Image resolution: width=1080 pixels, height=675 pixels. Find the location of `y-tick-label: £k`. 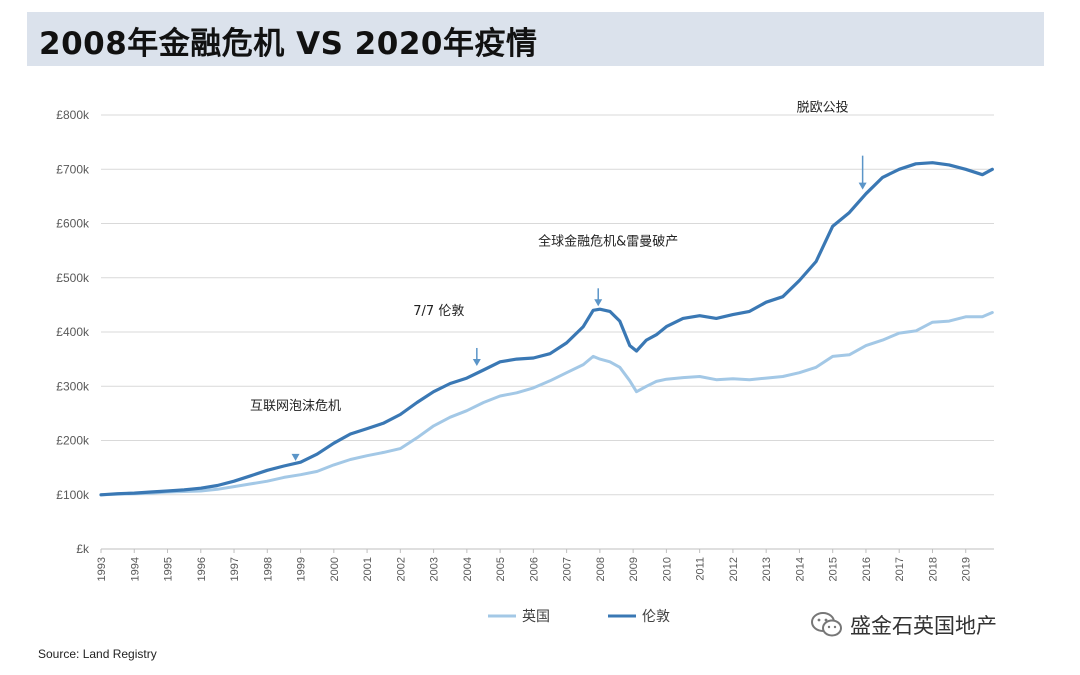

y-tick-label: £k is located at coordinates (83, 549).